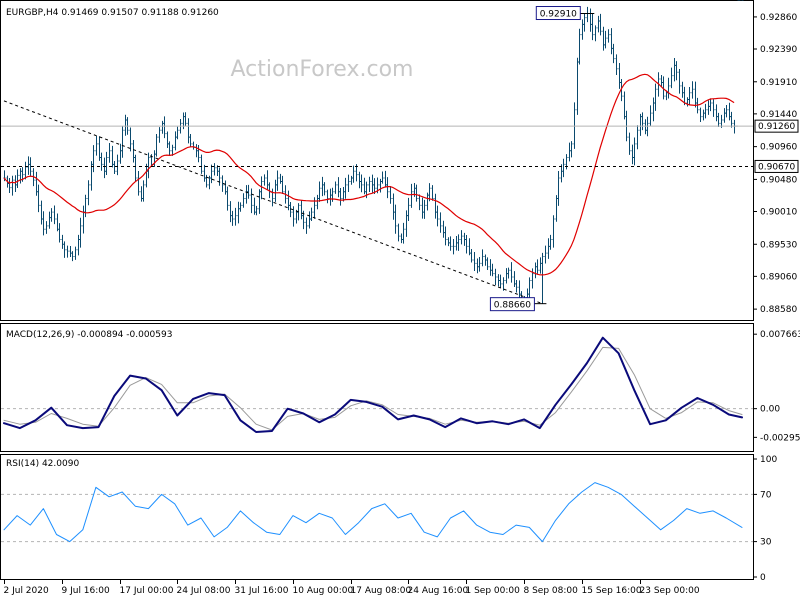  What do you see at coordinates (512, 304) in the screenshot?
I see `low-marker-box` at bounding box center [512, 304].